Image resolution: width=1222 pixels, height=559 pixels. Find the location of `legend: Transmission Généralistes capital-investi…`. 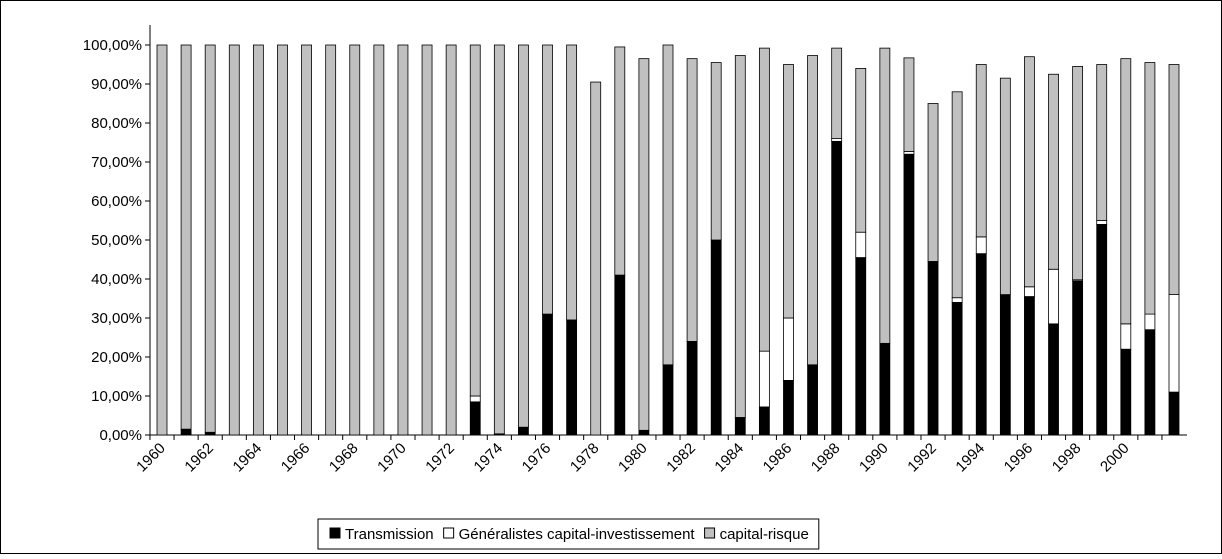

legend: Transmission Généralistes capital-investi… is located at coordinates (568, 534).